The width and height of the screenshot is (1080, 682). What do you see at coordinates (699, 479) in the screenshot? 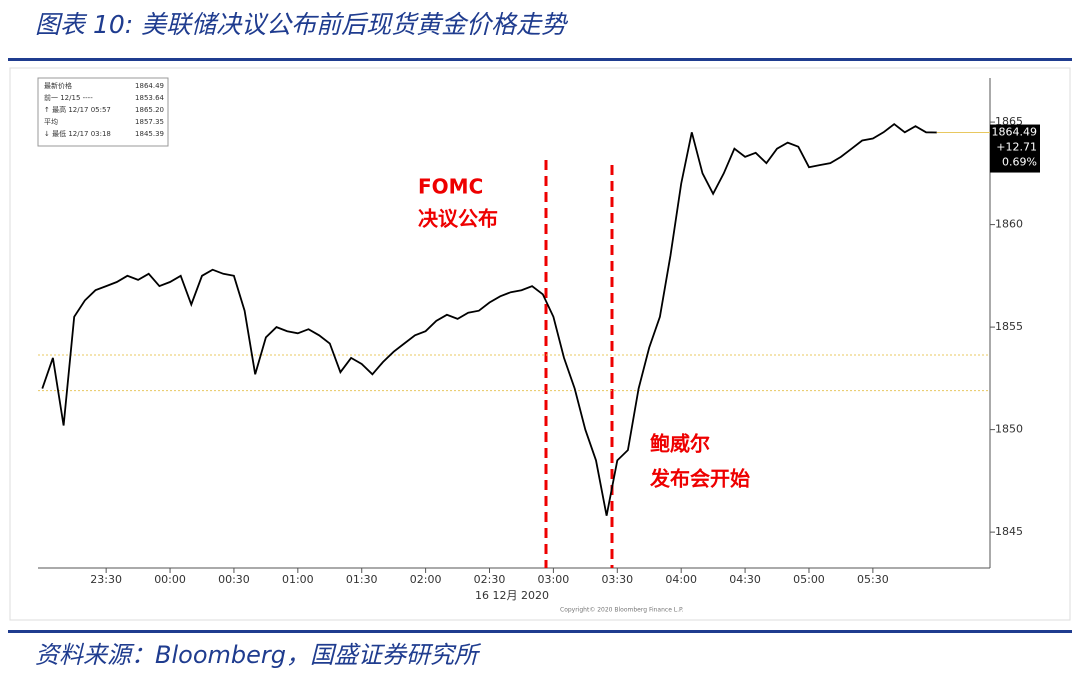
I see `annotation: 发布会开始` at bounding box center [699, 479].